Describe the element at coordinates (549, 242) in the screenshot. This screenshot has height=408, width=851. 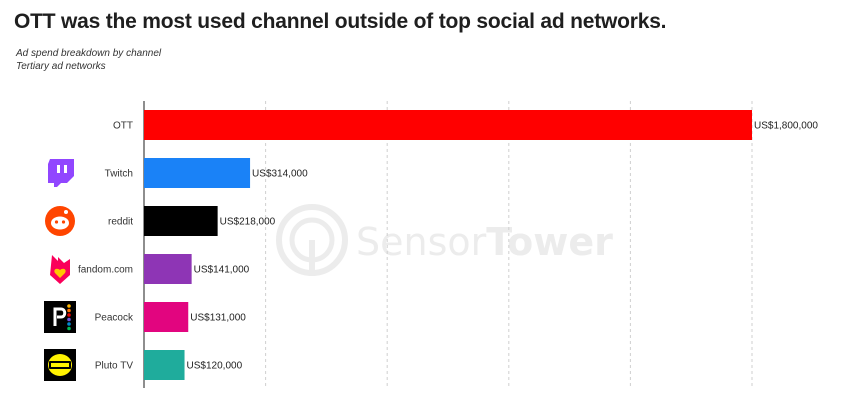
I see `watermark-text-bold: Tower` at that location.